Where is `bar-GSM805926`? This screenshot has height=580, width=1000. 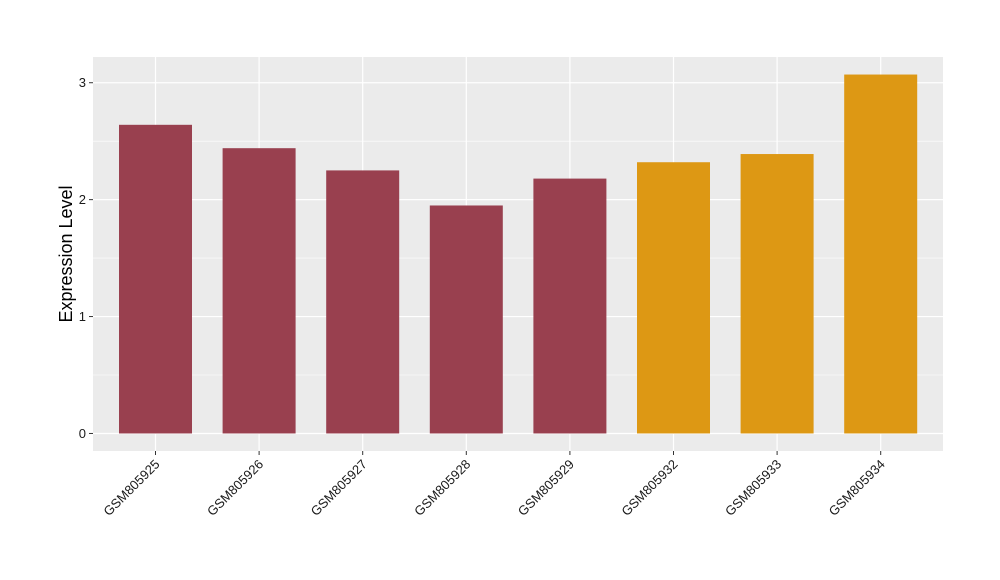 bar-GSM805926 is located at coordinates (259, 291).